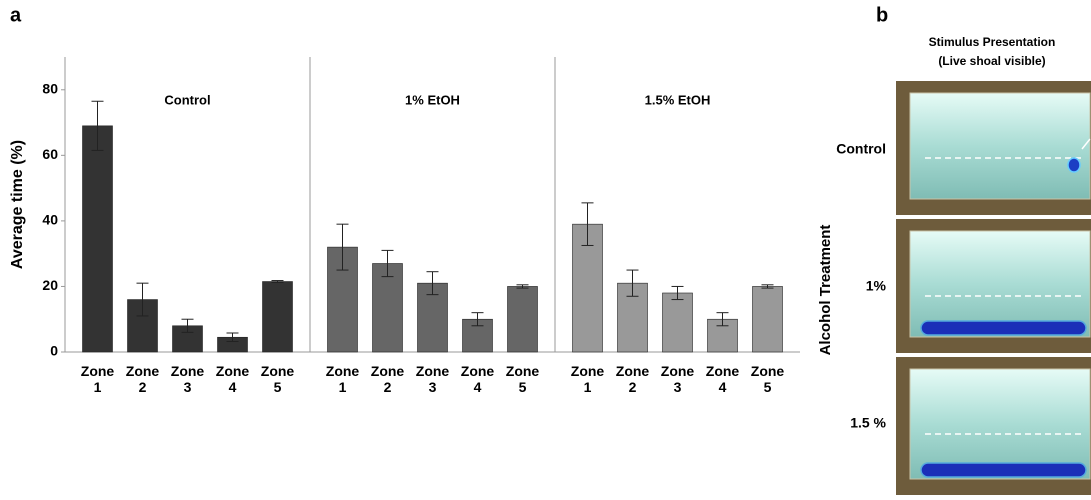  Describe the element at coordinates (16, 15) in the screenshot. I see `panel-label: a` at that location.